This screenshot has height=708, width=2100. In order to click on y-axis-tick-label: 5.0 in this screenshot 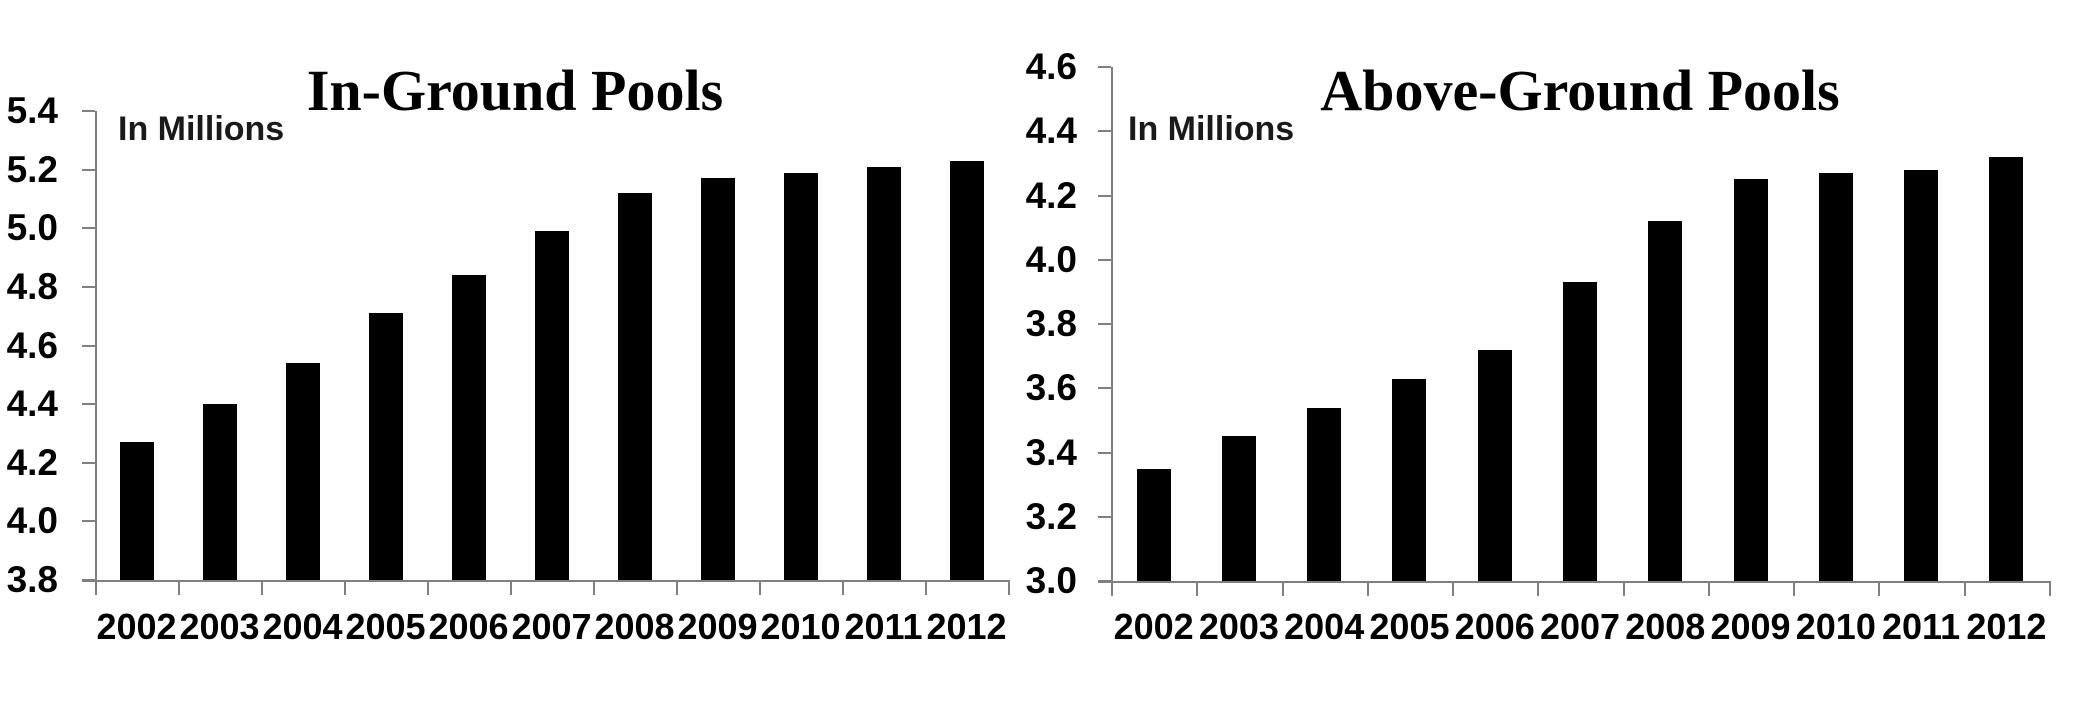, I will do `click(32, 228)`.